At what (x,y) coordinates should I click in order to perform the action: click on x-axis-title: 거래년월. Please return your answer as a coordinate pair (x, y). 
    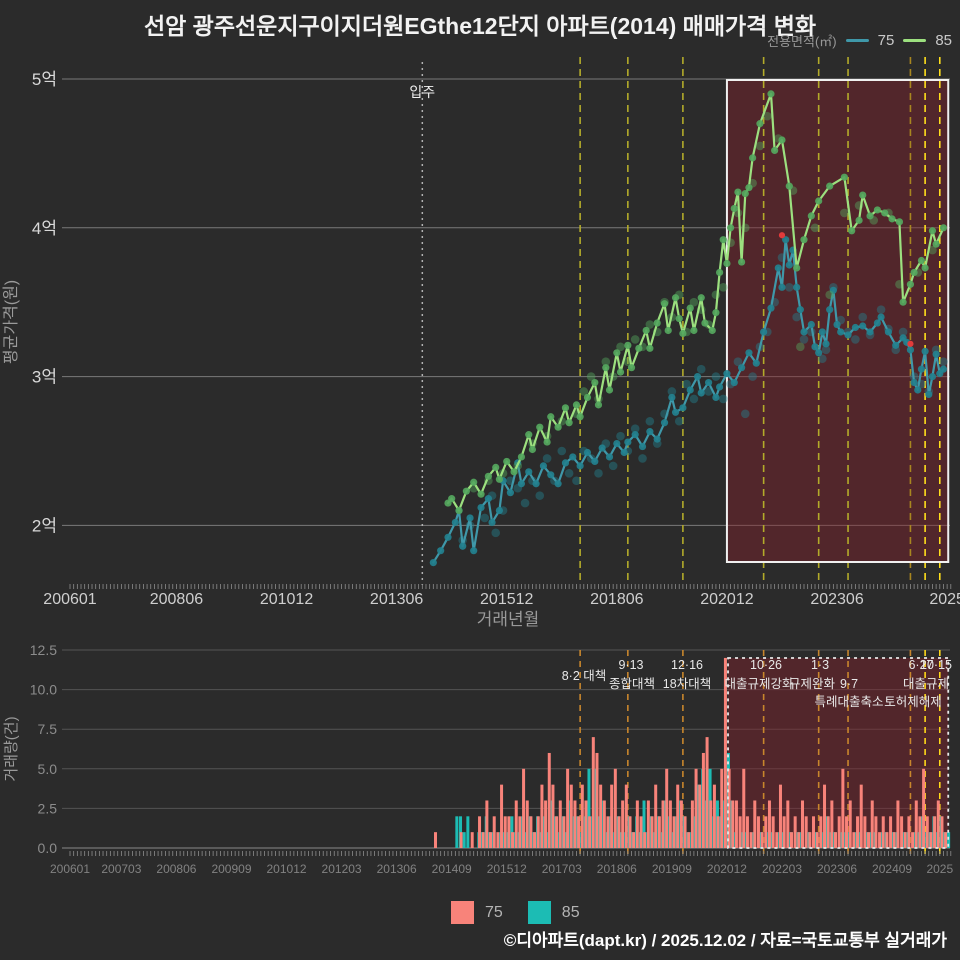
    Looking at the image, I should click on (508, 619).